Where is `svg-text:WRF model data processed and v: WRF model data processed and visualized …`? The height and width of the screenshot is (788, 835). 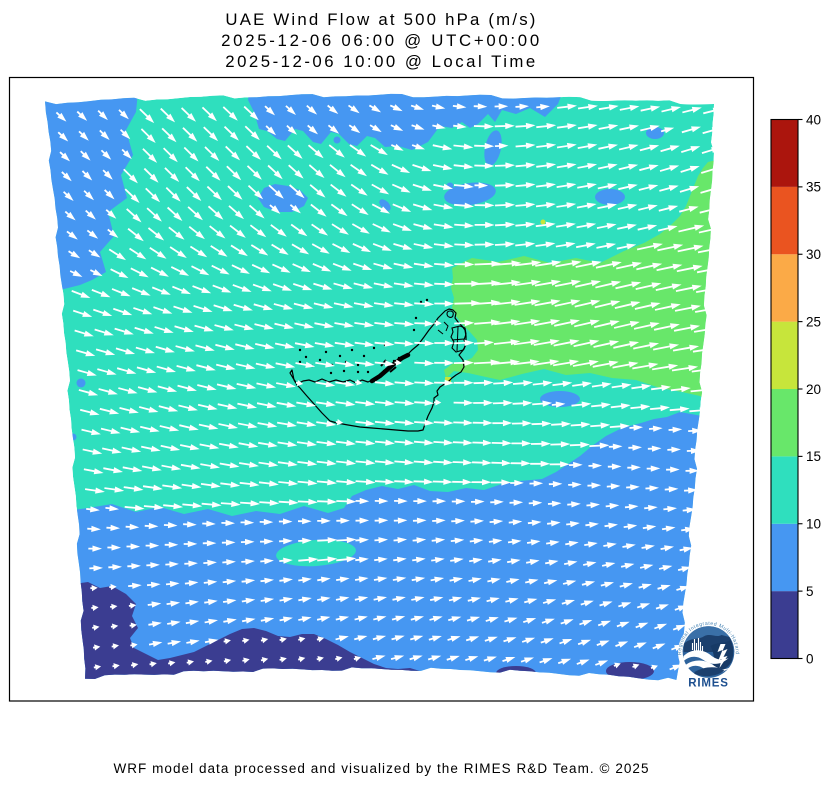 svg-text:WRF model data processed and v: WRF model data processed and visualized … is located at coordinates (381, 768).